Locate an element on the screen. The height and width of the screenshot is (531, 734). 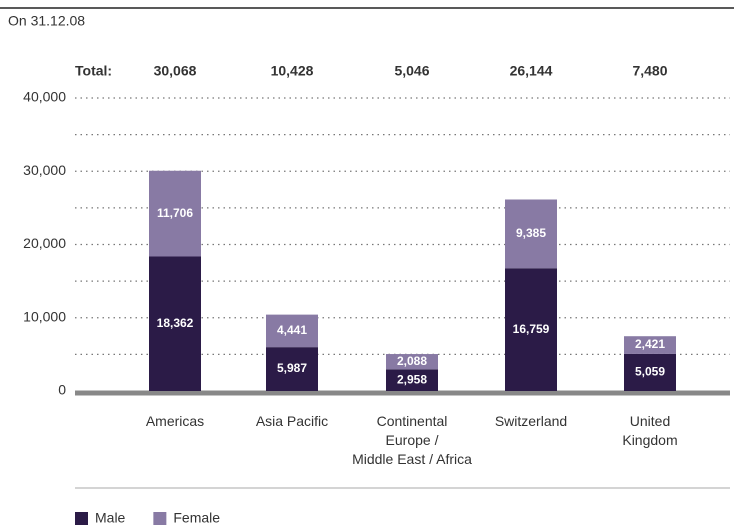
y-tick-label: 30,000 is located at coordinates (44, 170).